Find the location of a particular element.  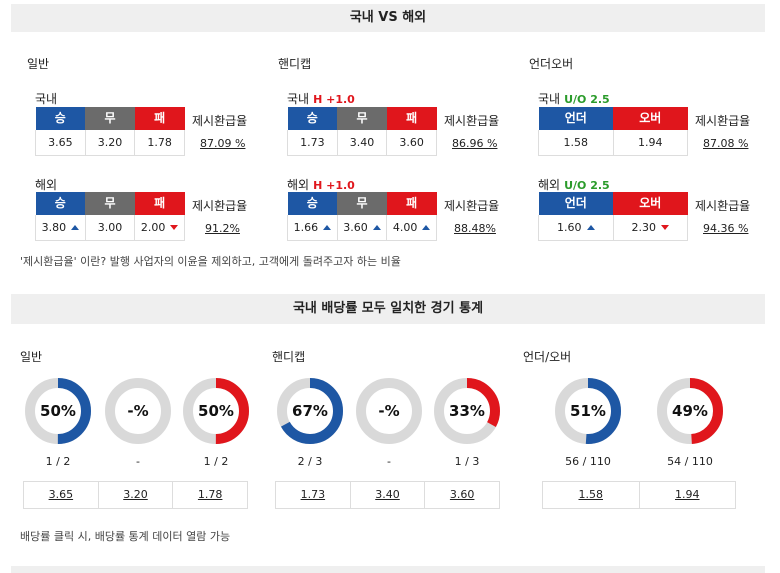

general-odds-title: 일반 is located at coordinates (38, 64).